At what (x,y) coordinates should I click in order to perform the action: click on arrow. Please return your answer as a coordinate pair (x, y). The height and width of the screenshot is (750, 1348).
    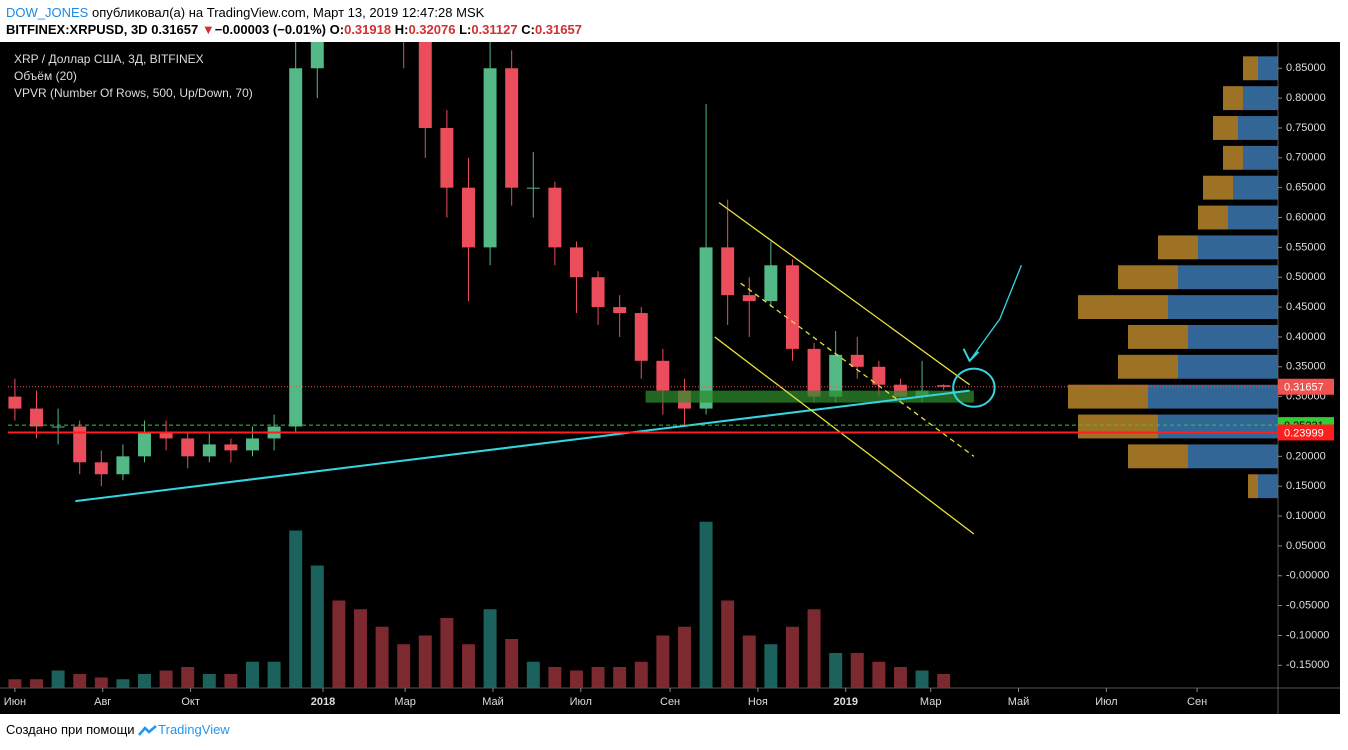
    Looking at the image, I should click on (996, 313).